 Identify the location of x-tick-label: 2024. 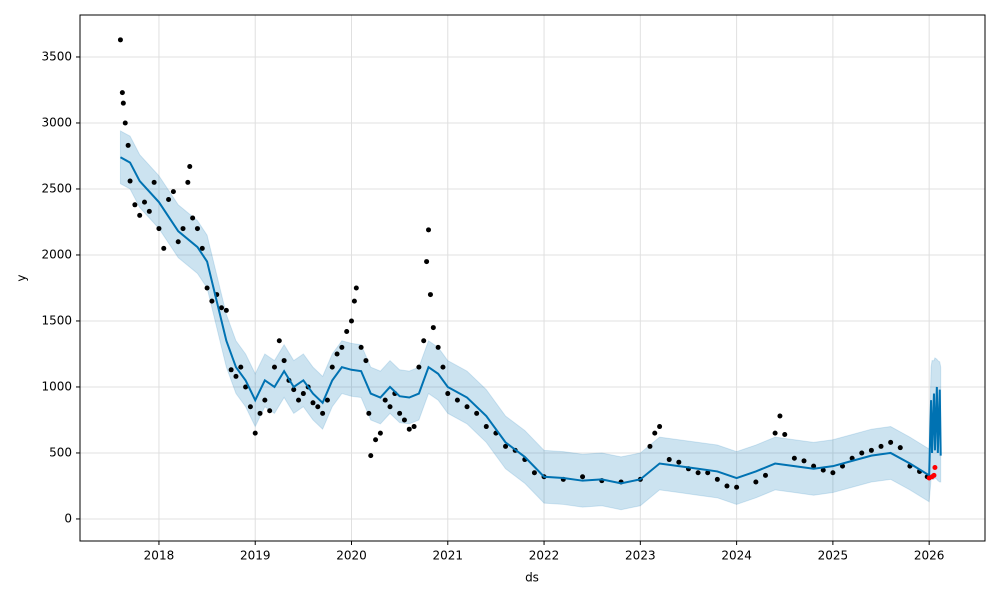
(736, 556).